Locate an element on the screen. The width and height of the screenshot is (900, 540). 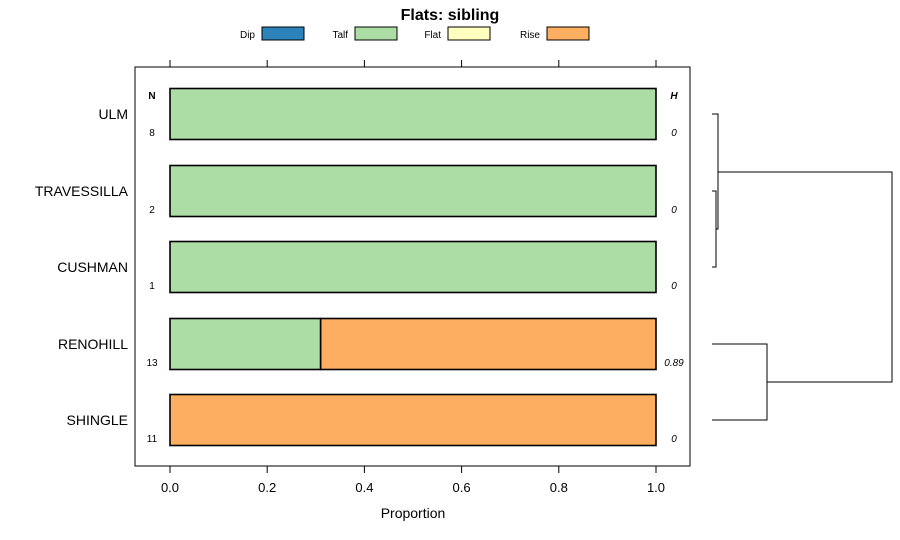
category-label-renohill: RENOHILL is located at coordinates (93, 344).